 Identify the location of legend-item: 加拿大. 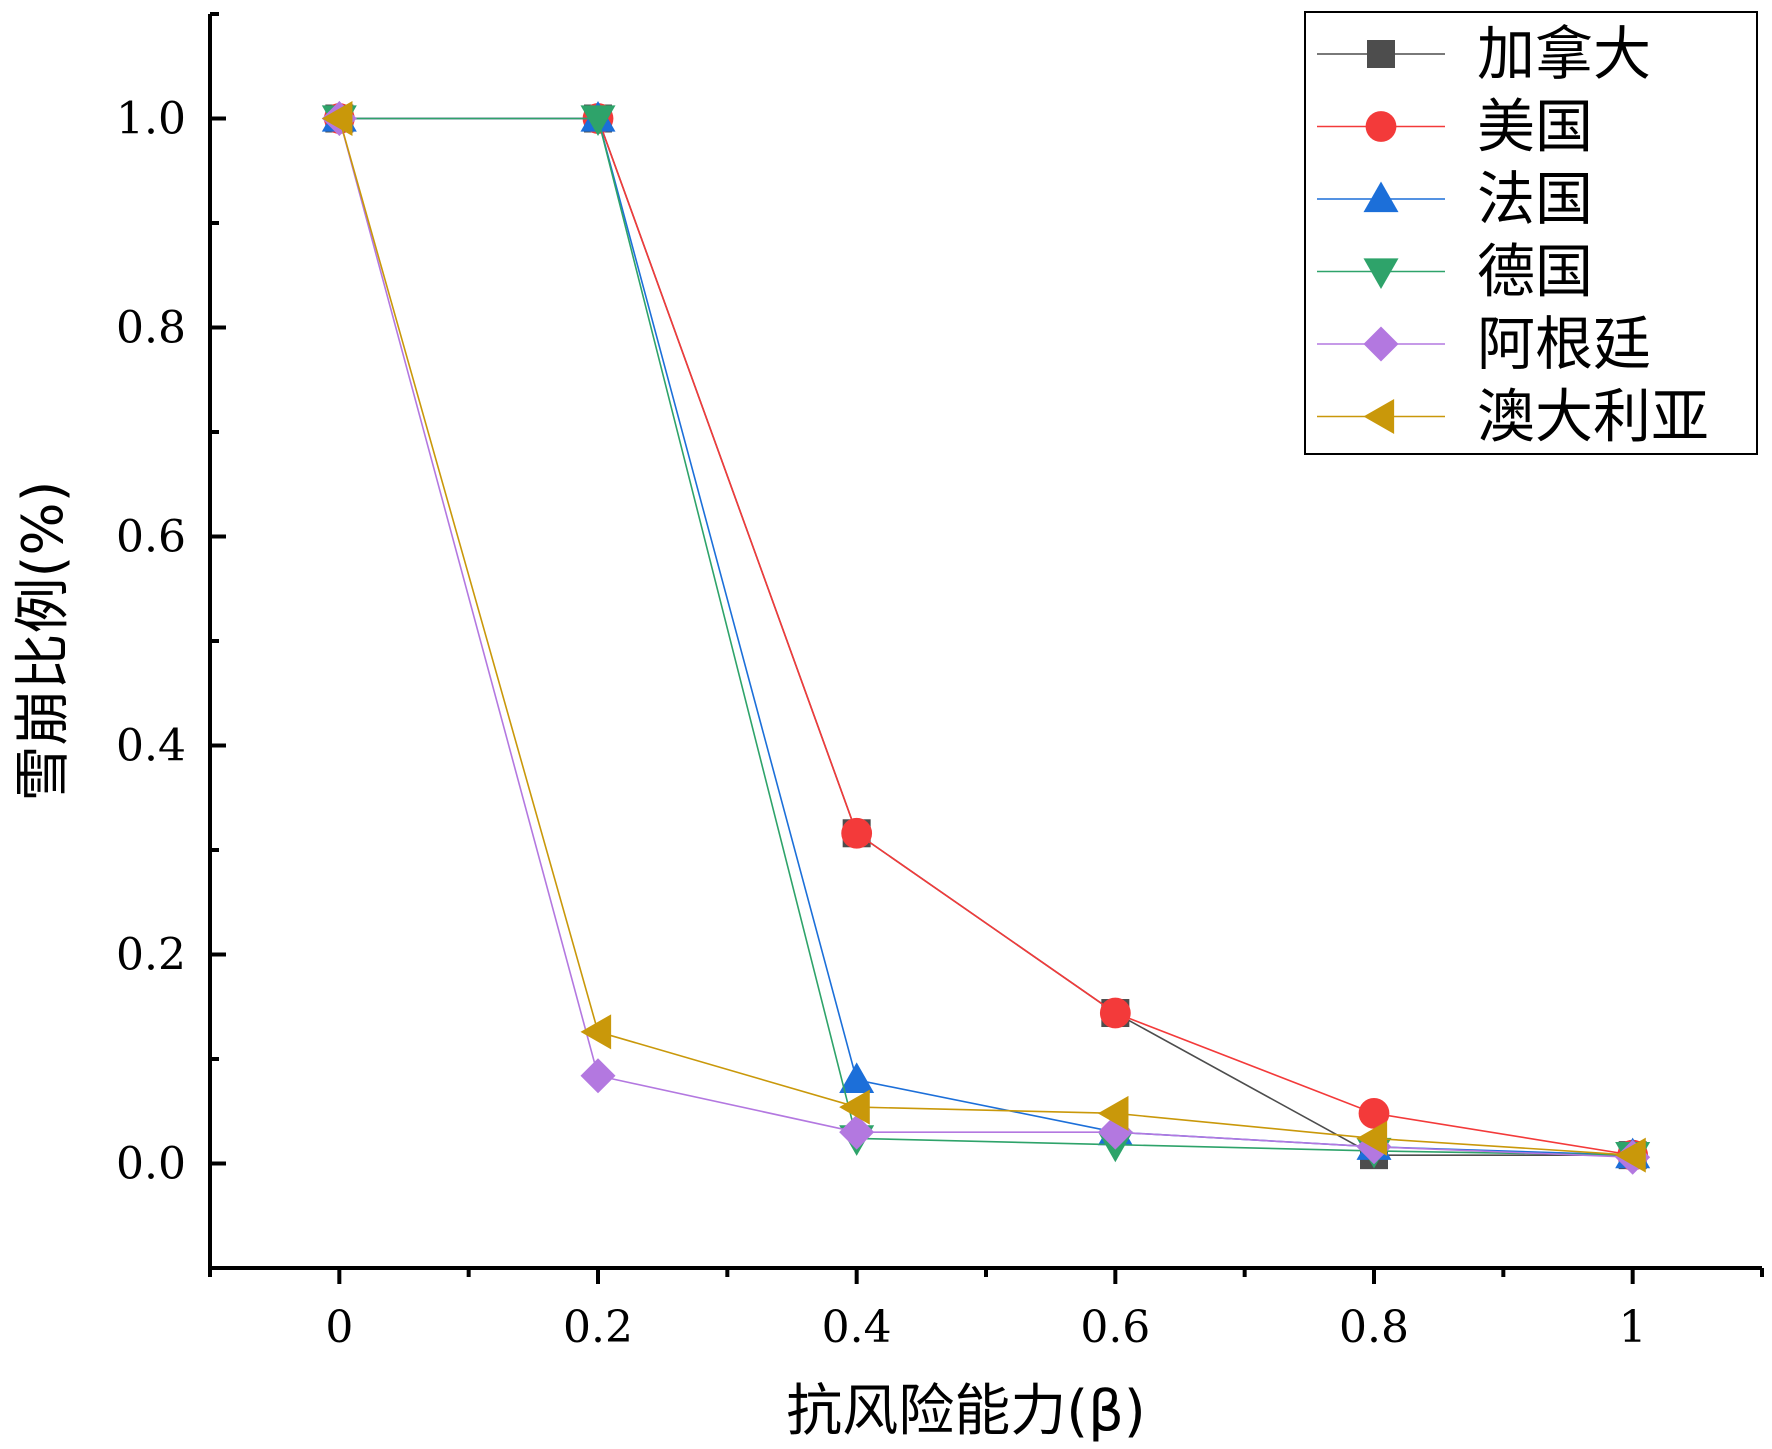
(1484, 54).